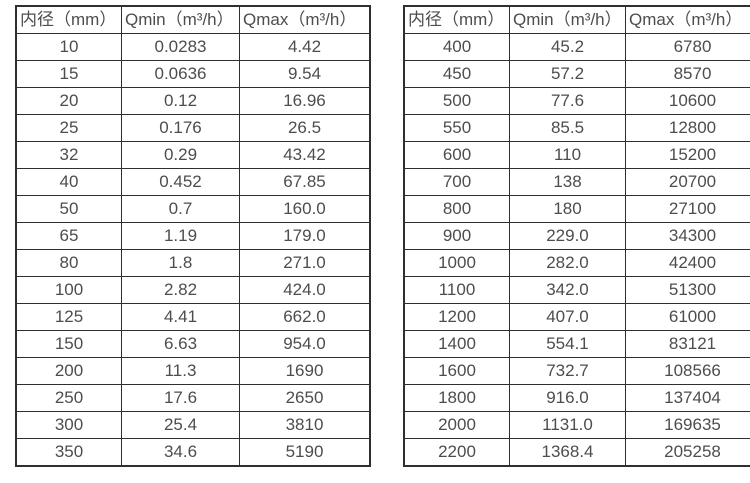  I want to click on table-cell: 6780, so click(687, 47).